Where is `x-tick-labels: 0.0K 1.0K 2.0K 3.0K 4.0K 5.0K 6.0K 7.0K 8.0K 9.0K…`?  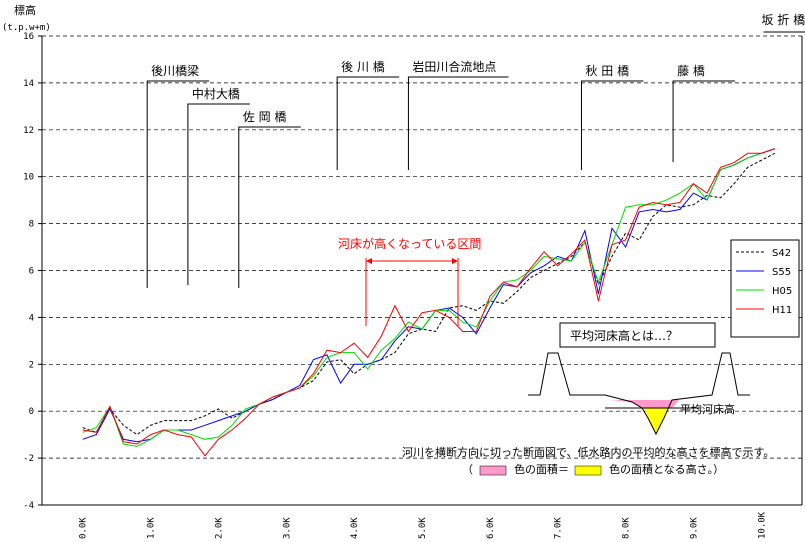
x-tick-labels: 0.0K 1.0K 2.0K 3.0K 4.0K 5.0K 6.0K 7.0K 8.0K 9.0K… is located at coordinates (423, 525).